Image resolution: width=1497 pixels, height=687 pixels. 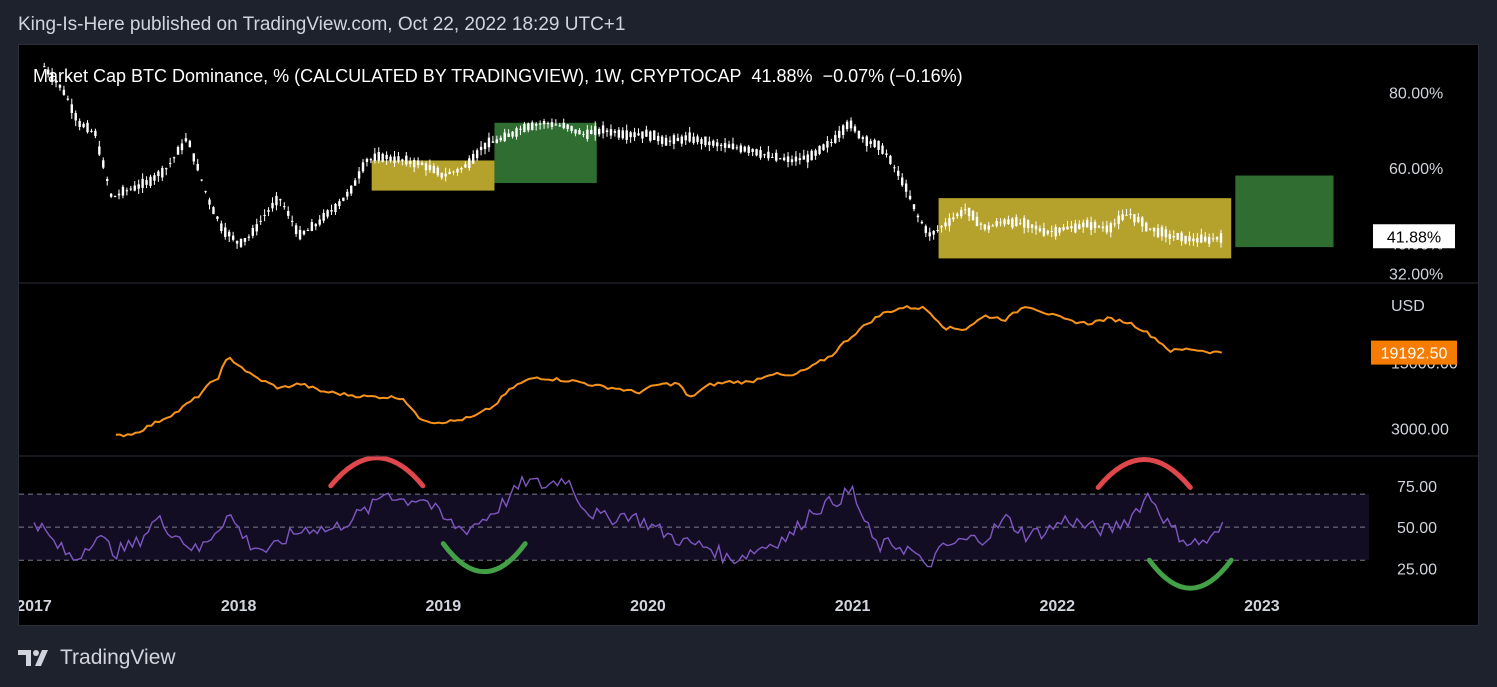 I want to click on x-axis-tick-2023: 2023, so click(x=1262, y=606).